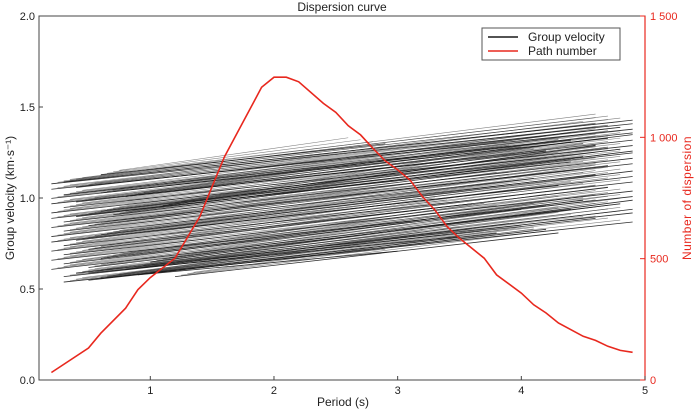 The height and width of the screenshot is (417, 700). Describe the element at coordinates (343, 402) in the screenshot. I see `x-axis-label: Period (s)` at that location.